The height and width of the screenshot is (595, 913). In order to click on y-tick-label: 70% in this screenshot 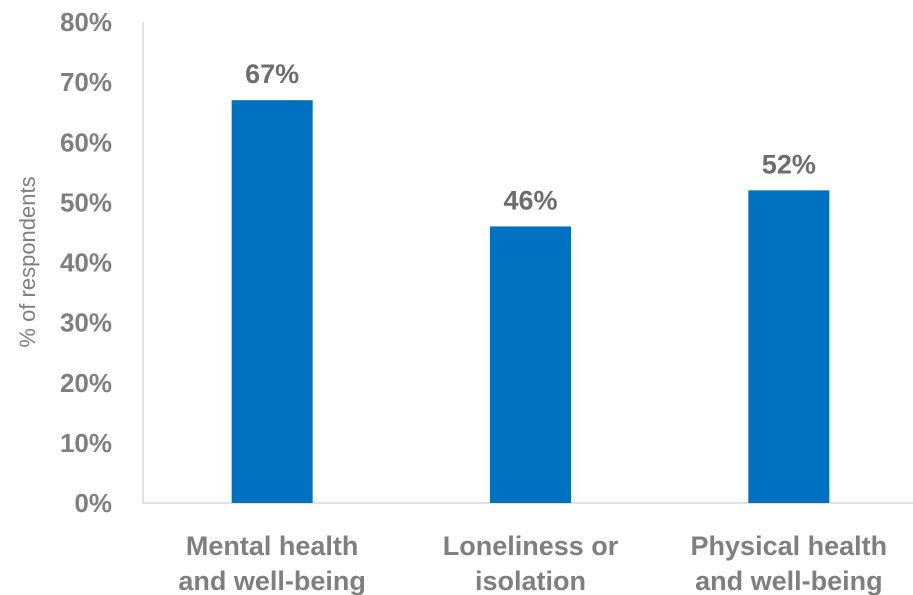, I will do `click(86, 82)`.